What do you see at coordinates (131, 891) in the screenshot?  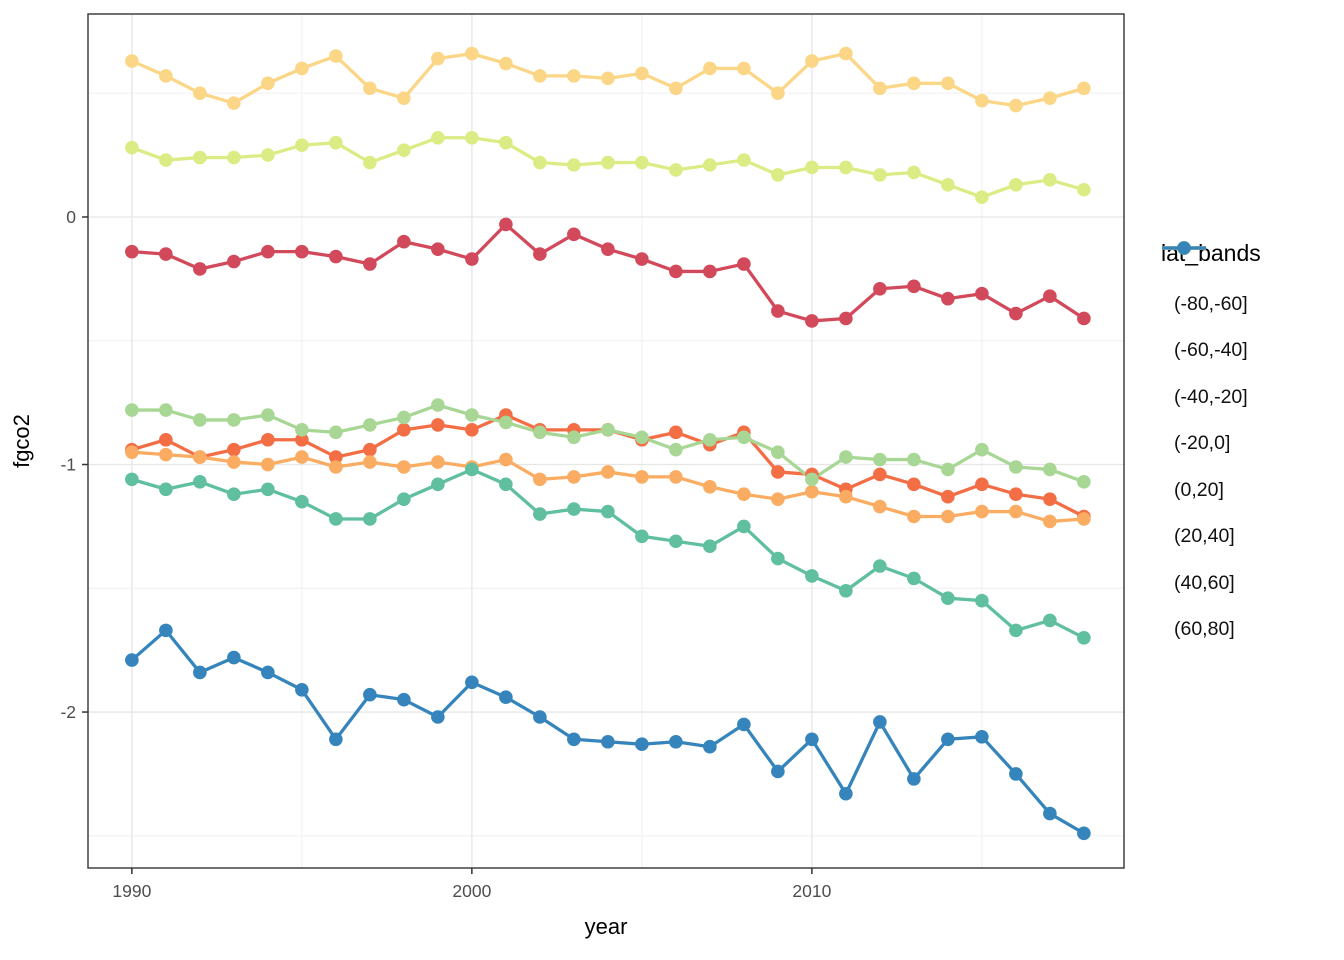 I see `x-tick-label: 1990` at bounding box center [131, 891].